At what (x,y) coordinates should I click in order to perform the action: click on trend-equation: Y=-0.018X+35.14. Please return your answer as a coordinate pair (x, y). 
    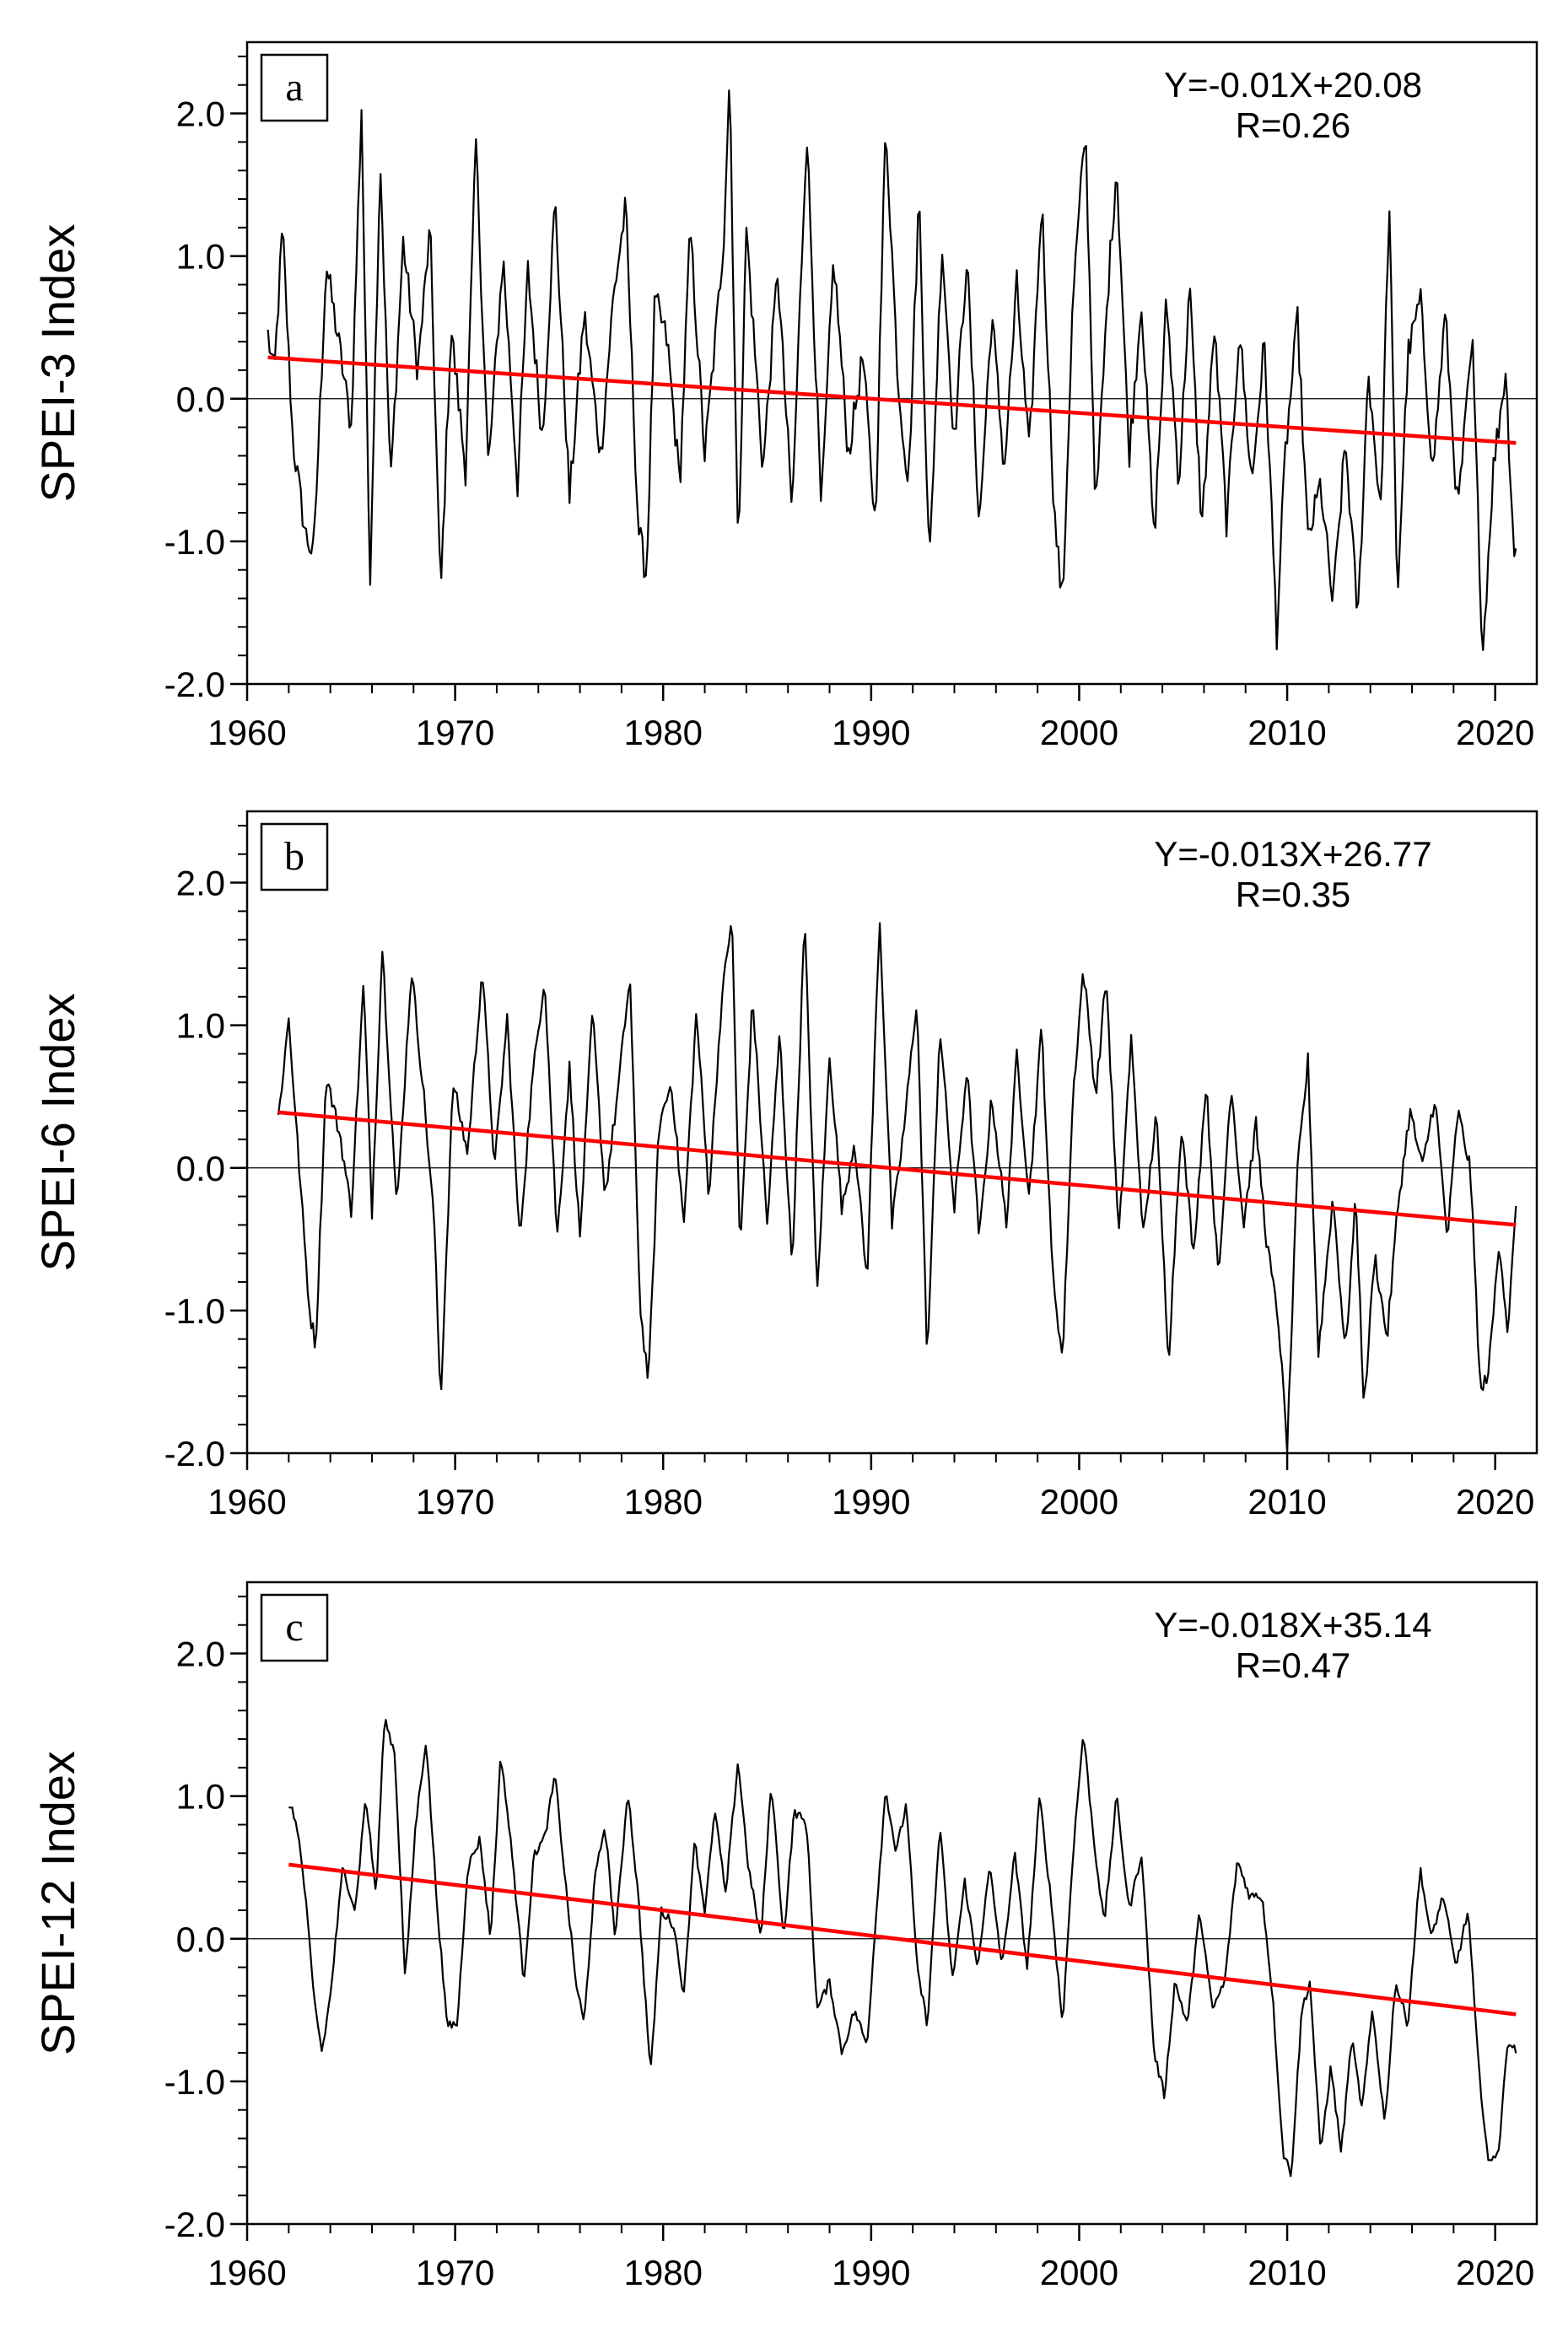
    Looking at the image, I should click on (1292, 1625).